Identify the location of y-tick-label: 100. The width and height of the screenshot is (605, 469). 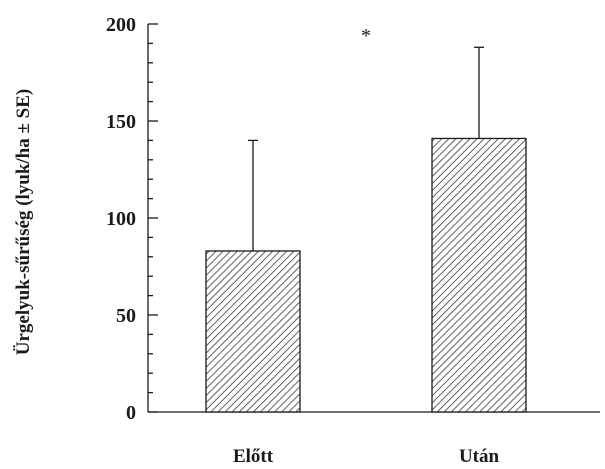
(121, 219).